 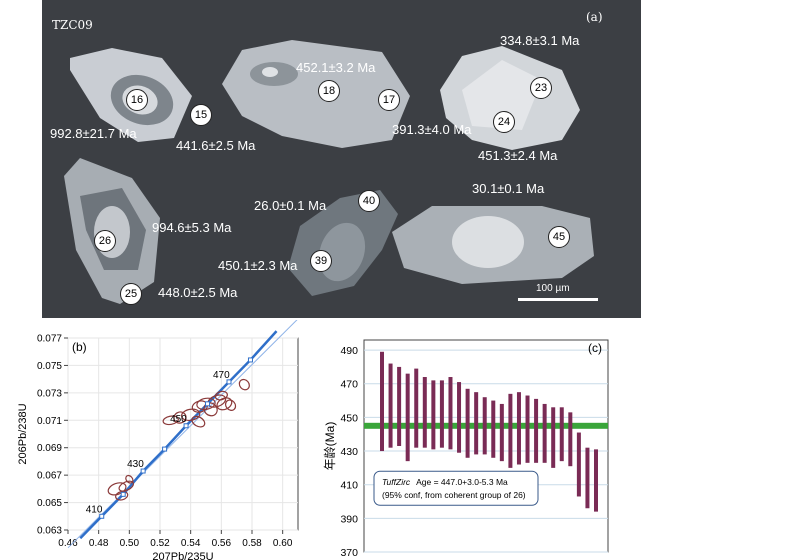 I want to click on y-tick-label: 450, so click(x=349, y=418).